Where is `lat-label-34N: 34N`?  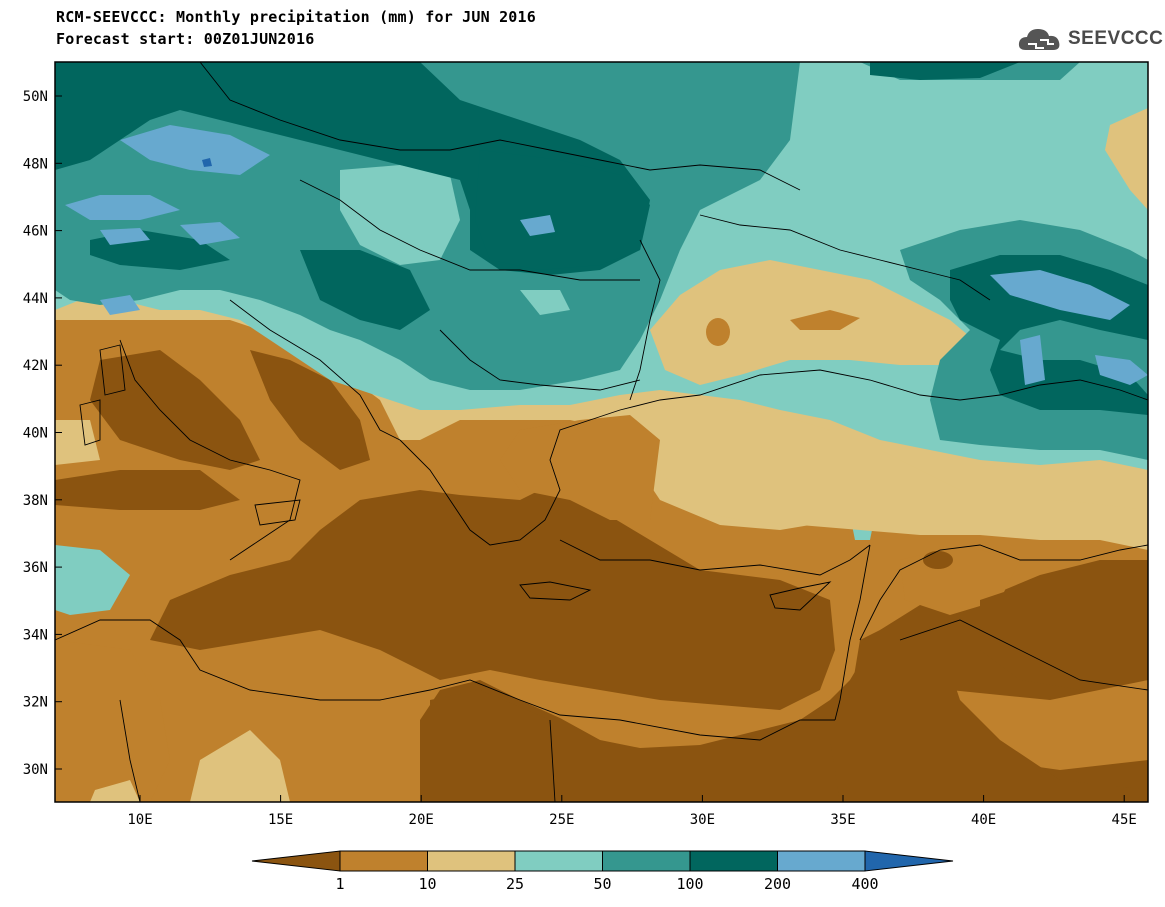
lat-label-34N: 34N is located at coordinates (35, 635).